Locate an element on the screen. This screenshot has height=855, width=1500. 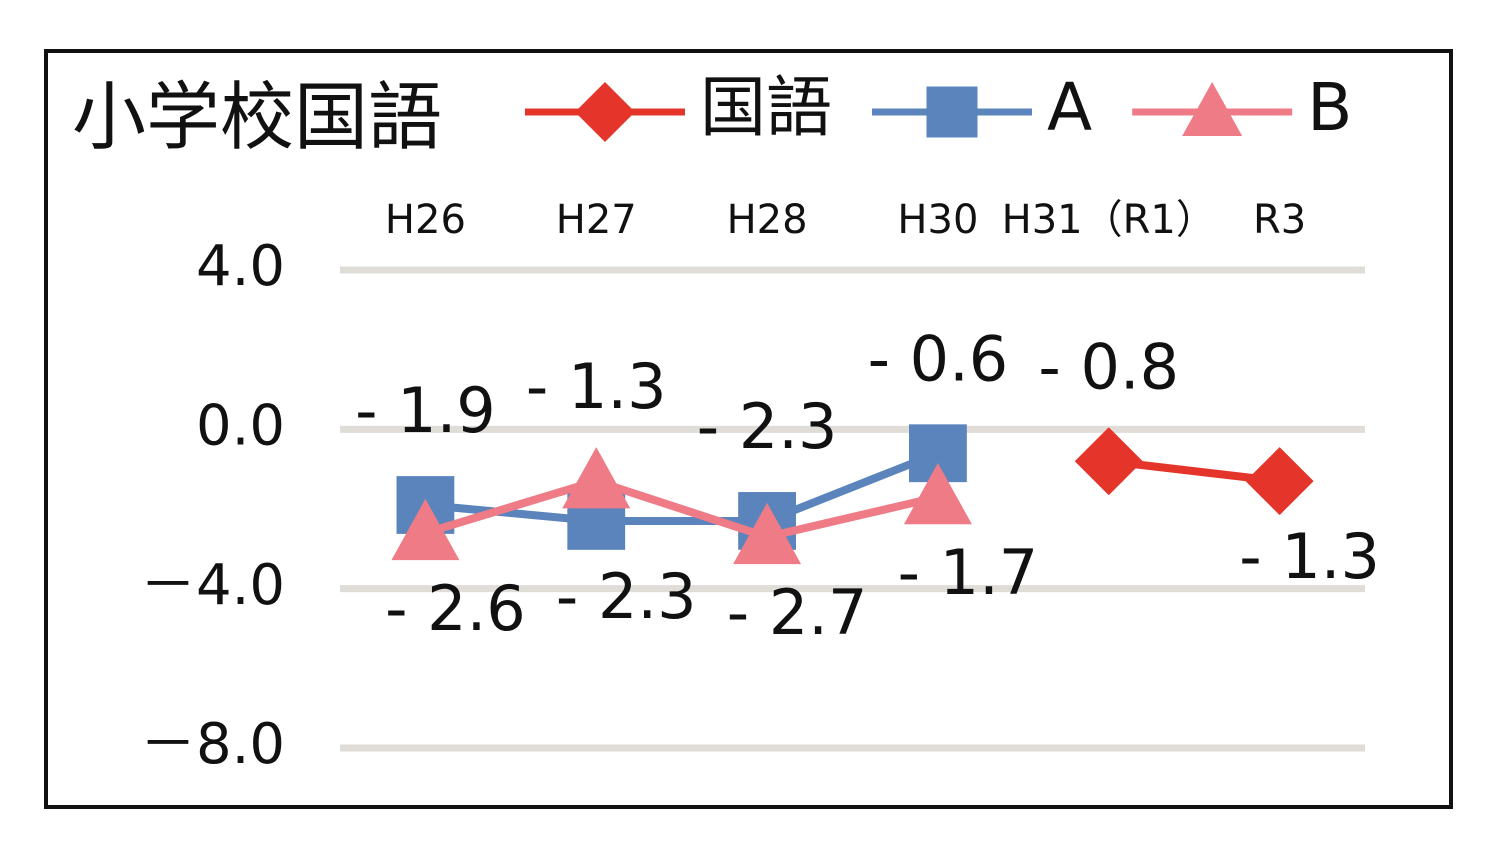
x-tick-label: H26 is located at coordinates (425, 220).